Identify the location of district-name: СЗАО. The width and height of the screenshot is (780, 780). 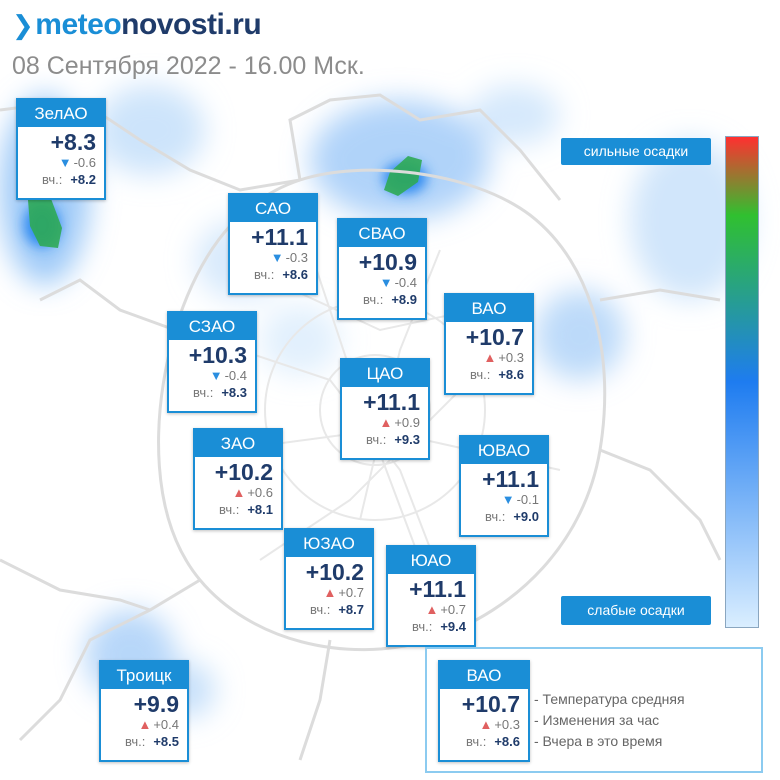
(212, 326).